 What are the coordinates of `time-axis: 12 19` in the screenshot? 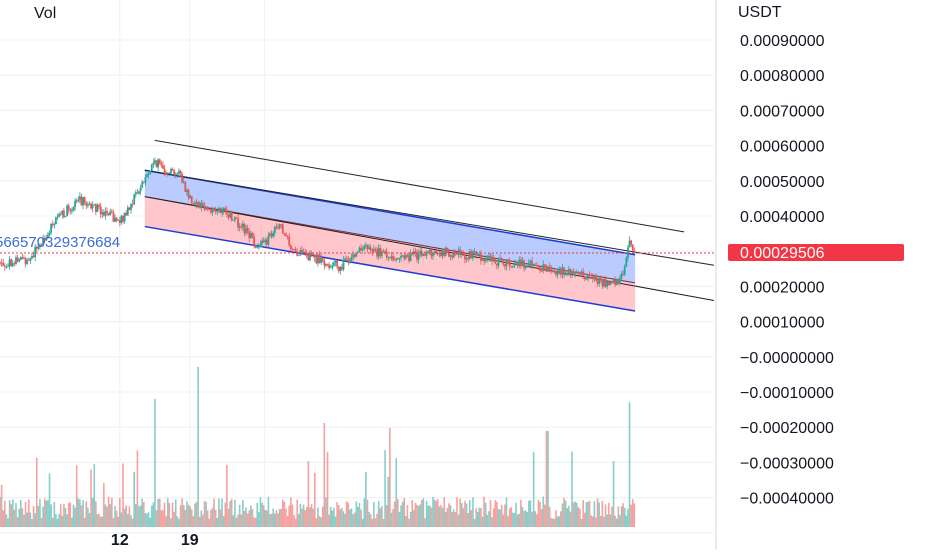 It's located at (155, 540).